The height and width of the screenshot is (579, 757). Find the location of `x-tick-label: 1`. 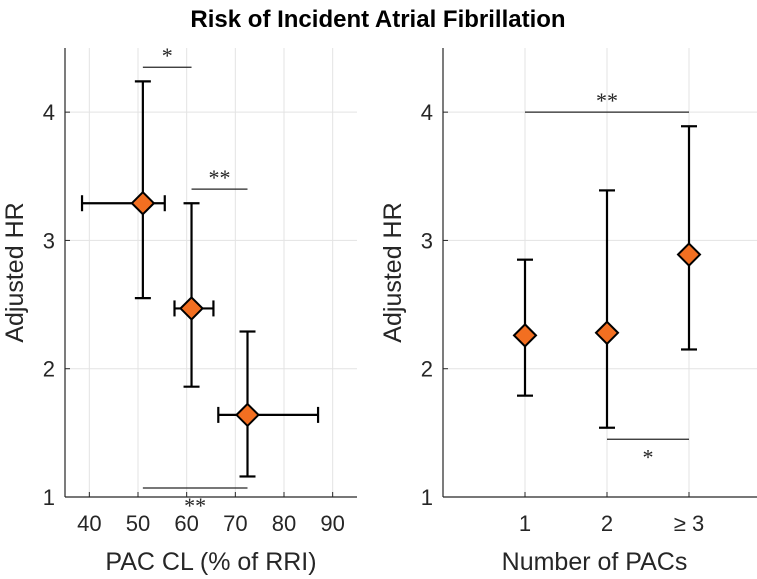

x-tick-label: 1 is located at coordinates (525, 523).